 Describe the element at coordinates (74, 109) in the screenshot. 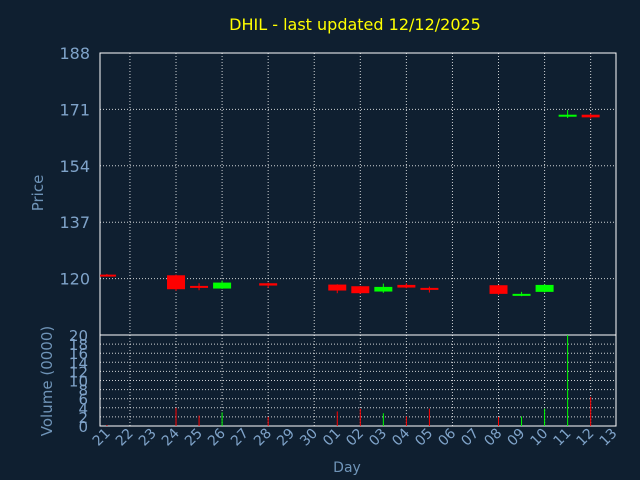

I see `price-tick-label: 171` at that location.